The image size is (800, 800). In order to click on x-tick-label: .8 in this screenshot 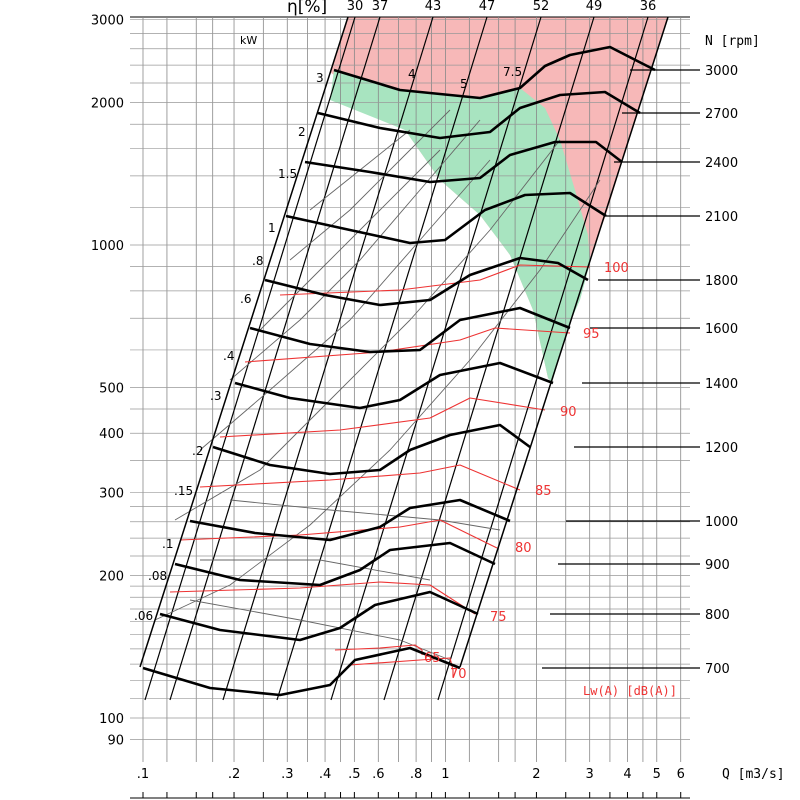, I will do `click(416, 774)`.